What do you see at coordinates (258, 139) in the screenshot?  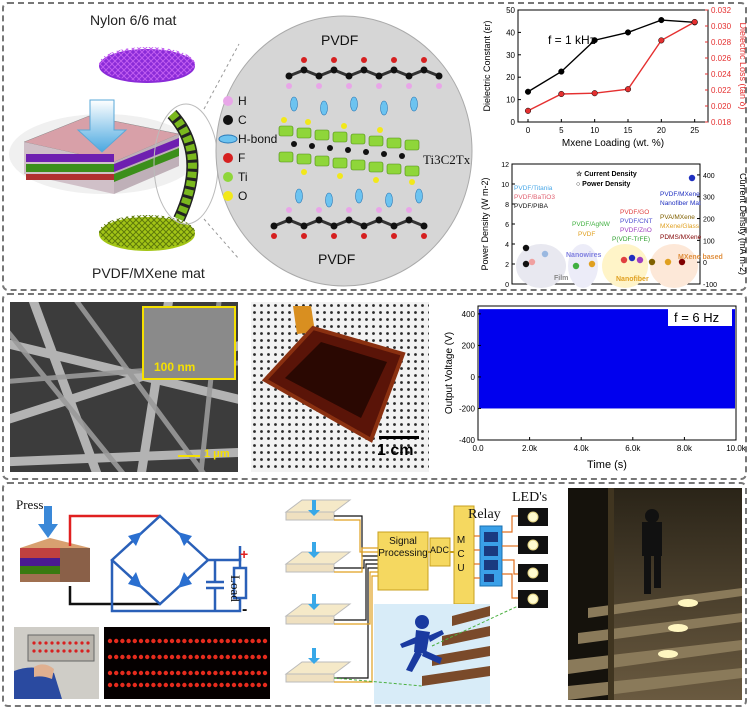 I see `legend-hbond: H-bond` at bounding box center [258, 139].